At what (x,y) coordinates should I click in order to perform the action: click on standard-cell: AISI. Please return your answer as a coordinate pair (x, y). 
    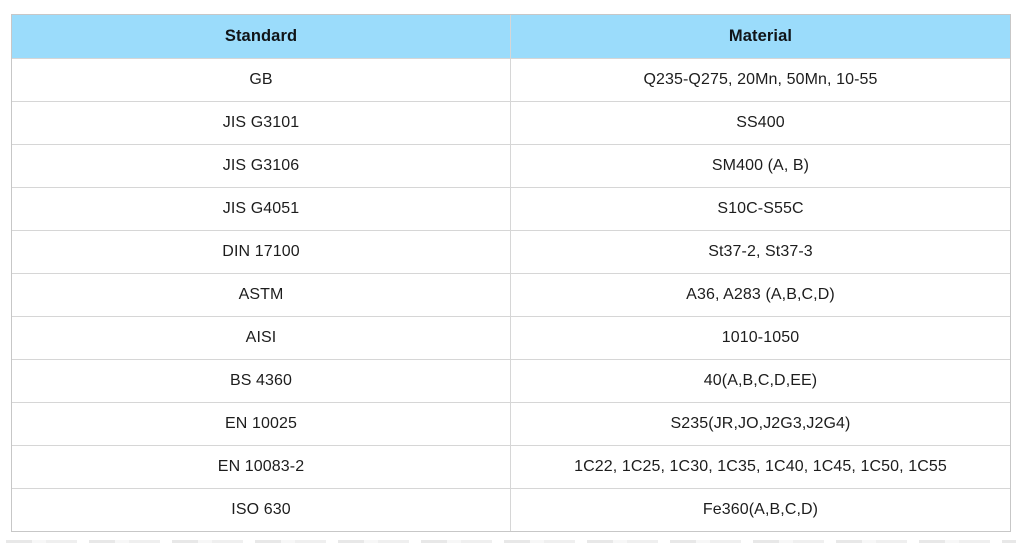
    Looking at the image, I should click on (261, 338).